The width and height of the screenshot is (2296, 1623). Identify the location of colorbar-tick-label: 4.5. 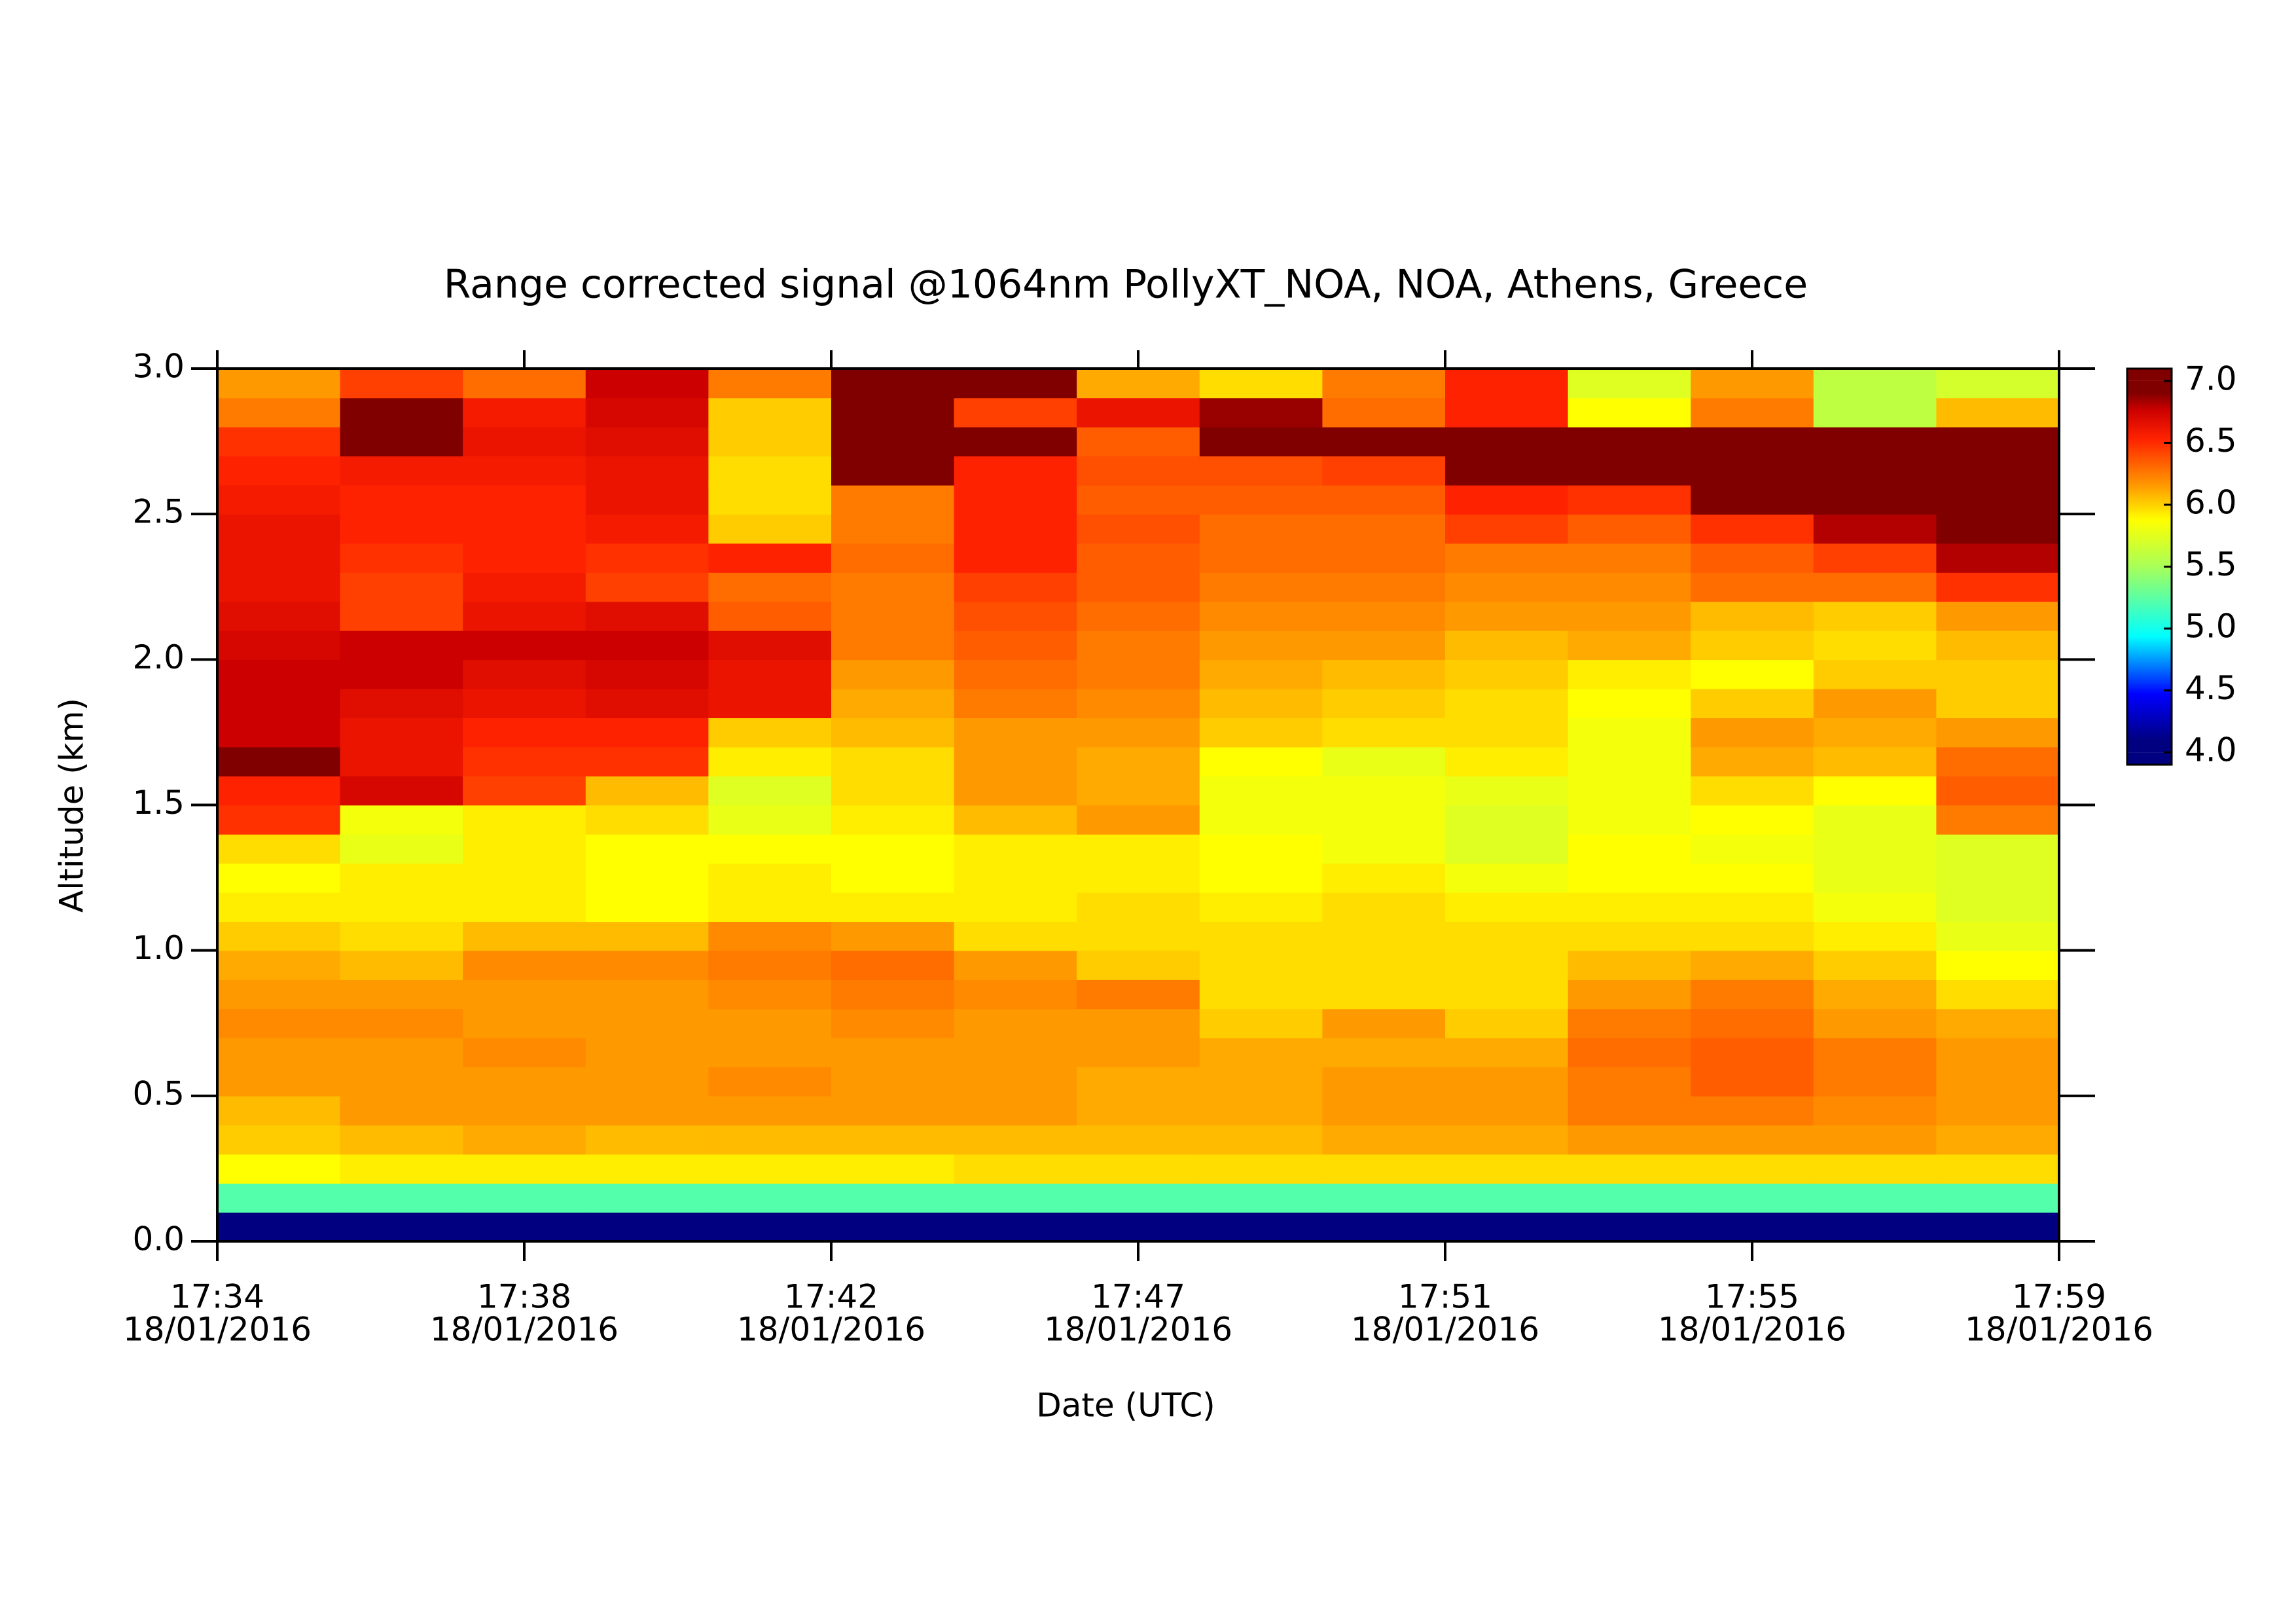
(2211, 688).